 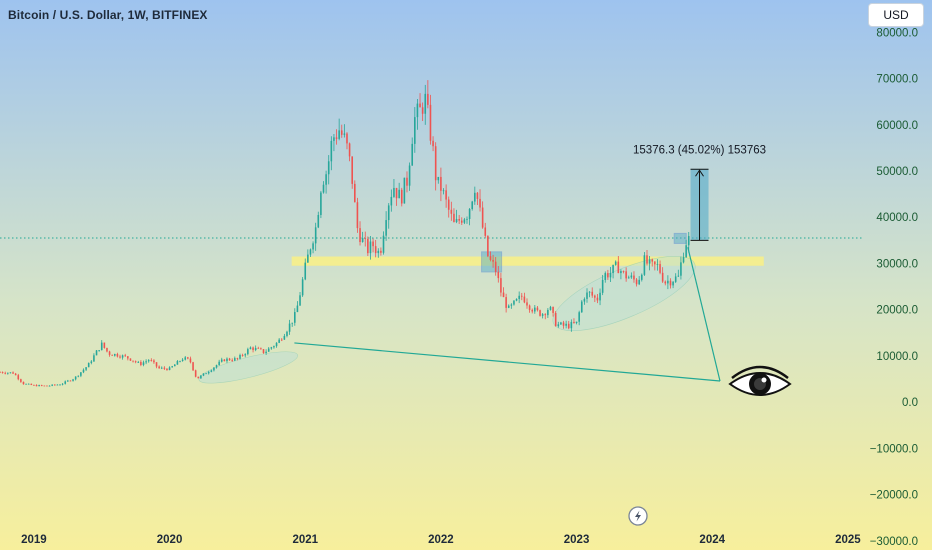 What do you see at coordinates (680, 238) in the screenshot?
I see `marker-square-2023` at bounding box center [680, 238].